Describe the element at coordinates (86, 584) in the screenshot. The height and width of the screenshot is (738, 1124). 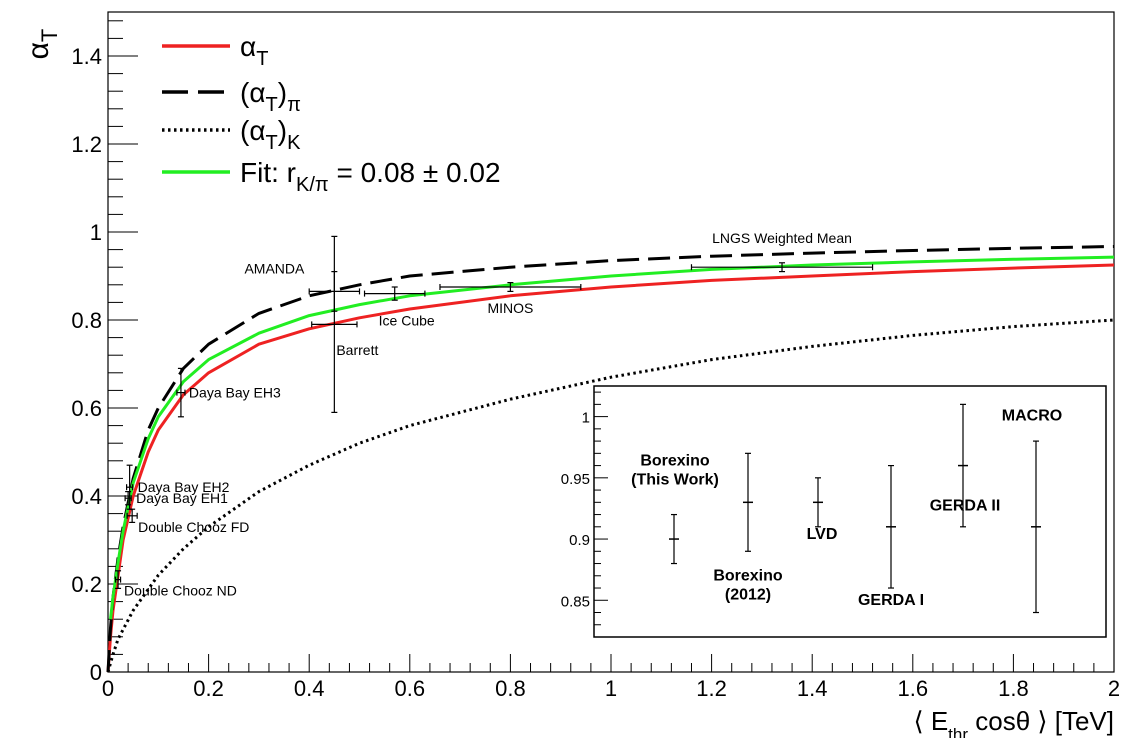
I see `y-tick-label: 0.2` at that location.